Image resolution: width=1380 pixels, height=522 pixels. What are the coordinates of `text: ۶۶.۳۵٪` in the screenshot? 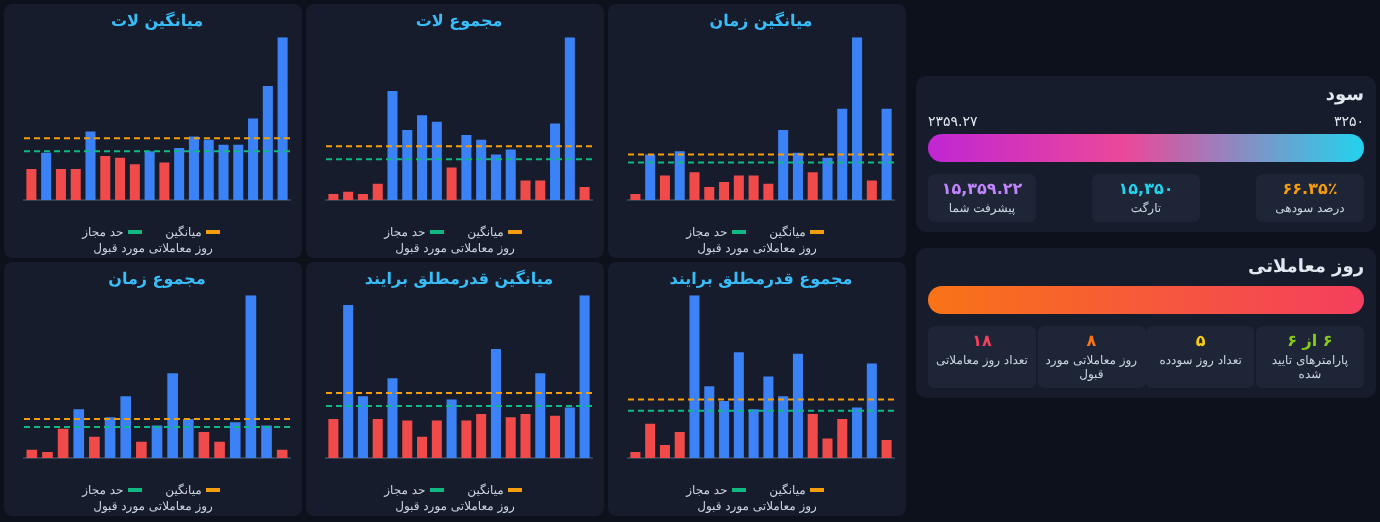 It's located at (1310, 189).